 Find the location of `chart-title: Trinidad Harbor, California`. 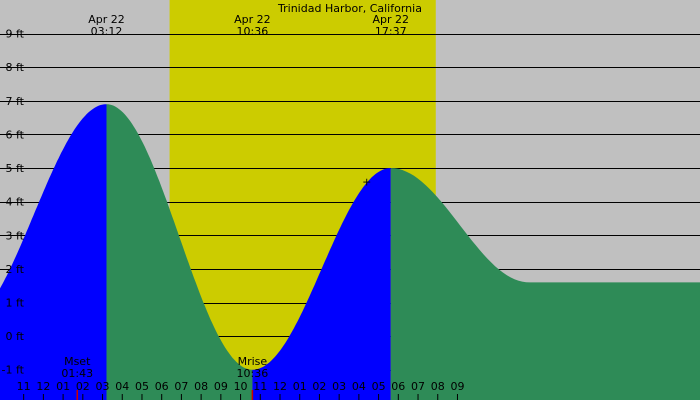

chart-title: Trinidad Harbor, California is located at coordinates (349, 8).